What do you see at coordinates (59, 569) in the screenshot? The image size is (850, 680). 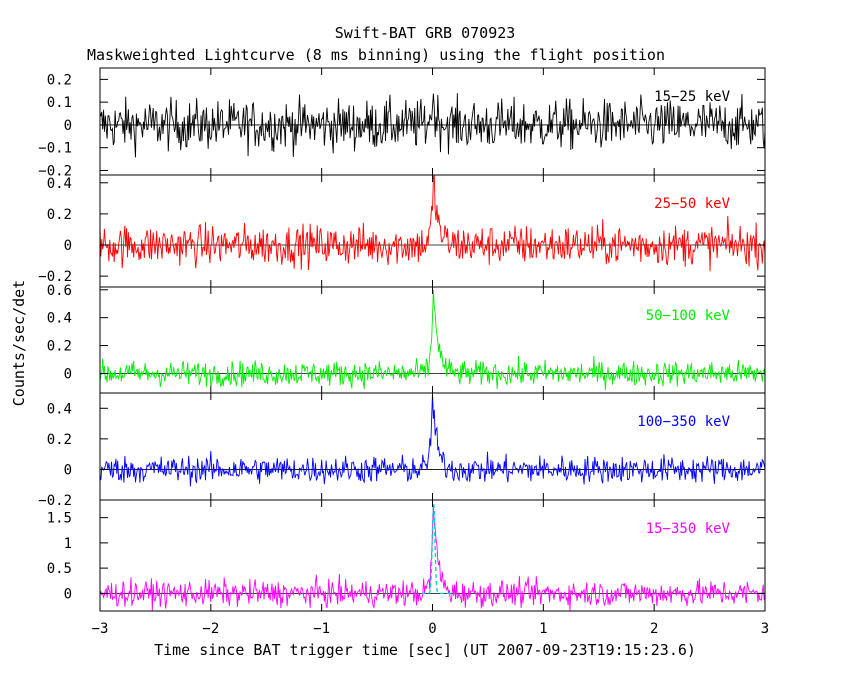 I see `y-tick-label: 0.5` at bounding box center [59, 569].